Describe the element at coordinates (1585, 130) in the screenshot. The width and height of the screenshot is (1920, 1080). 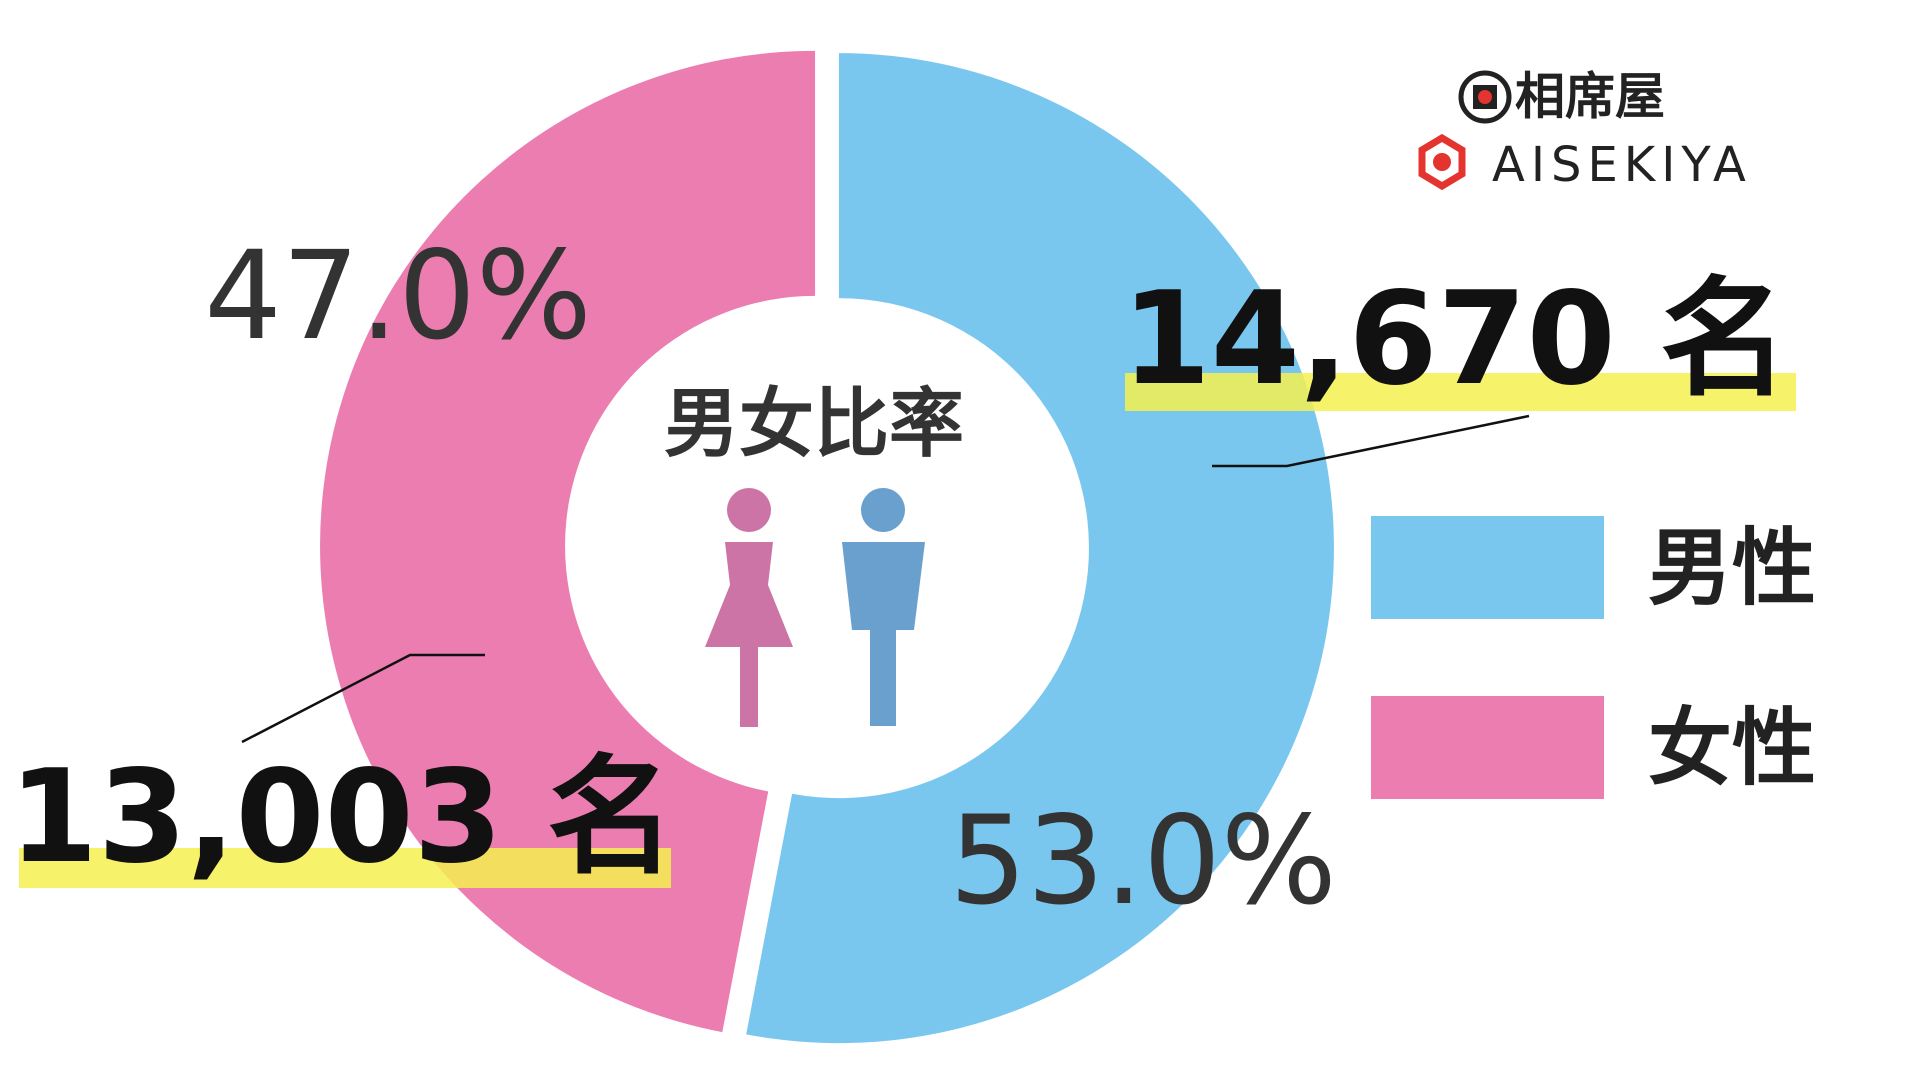
I see `logo: 相席屋 AISEKIYA` at that location.